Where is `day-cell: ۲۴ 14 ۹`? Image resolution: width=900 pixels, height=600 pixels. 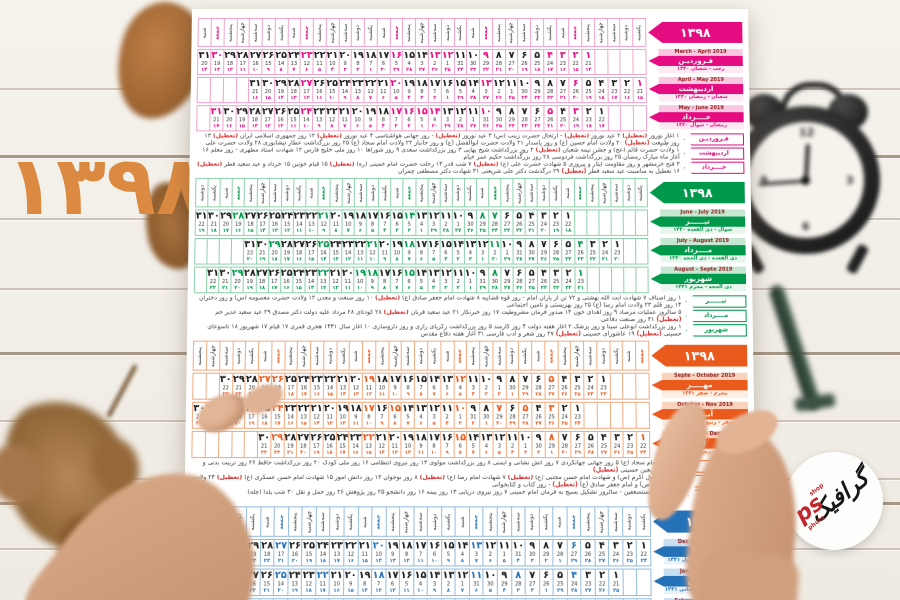 day-cell: ۲۴ 14 ۹ is located at coordinates (344, 90).